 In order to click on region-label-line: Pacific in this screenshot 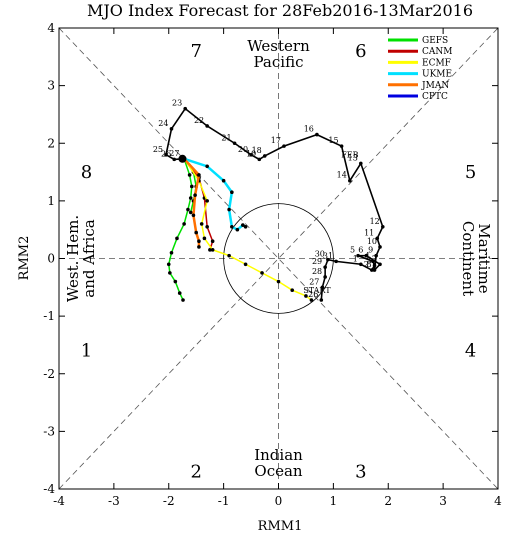, I will do `click(279, 62)`.